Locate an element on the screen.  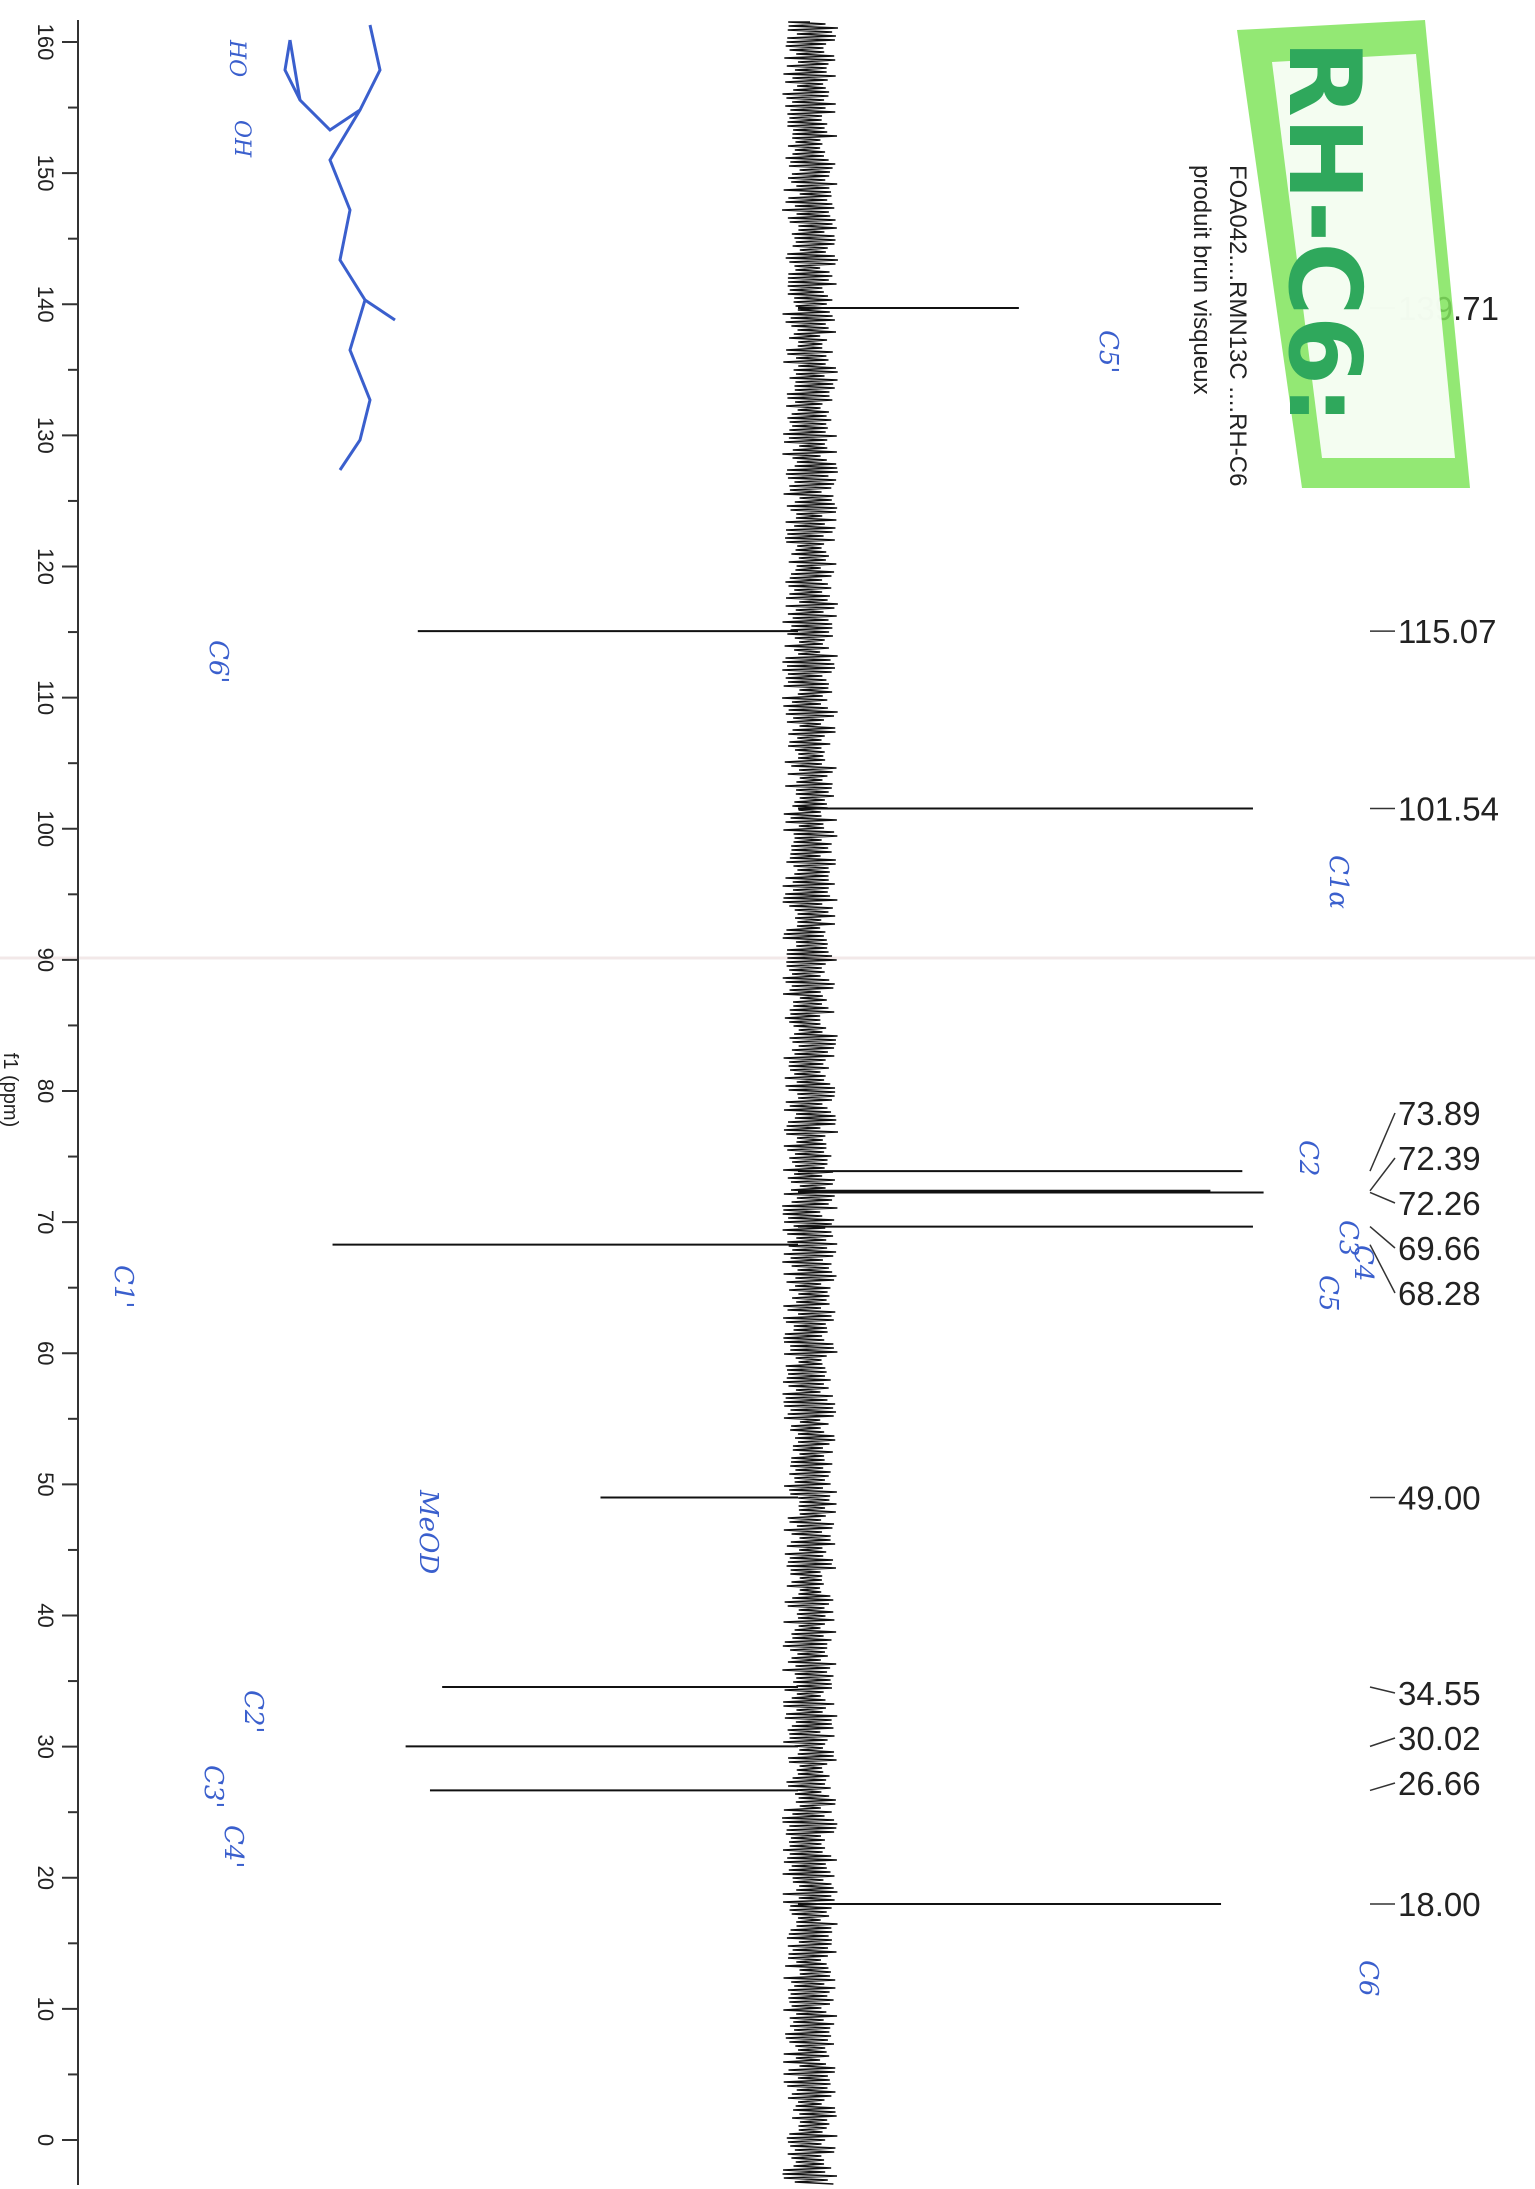
axis-tick-label: 130 is located at coordinates (45, 435).